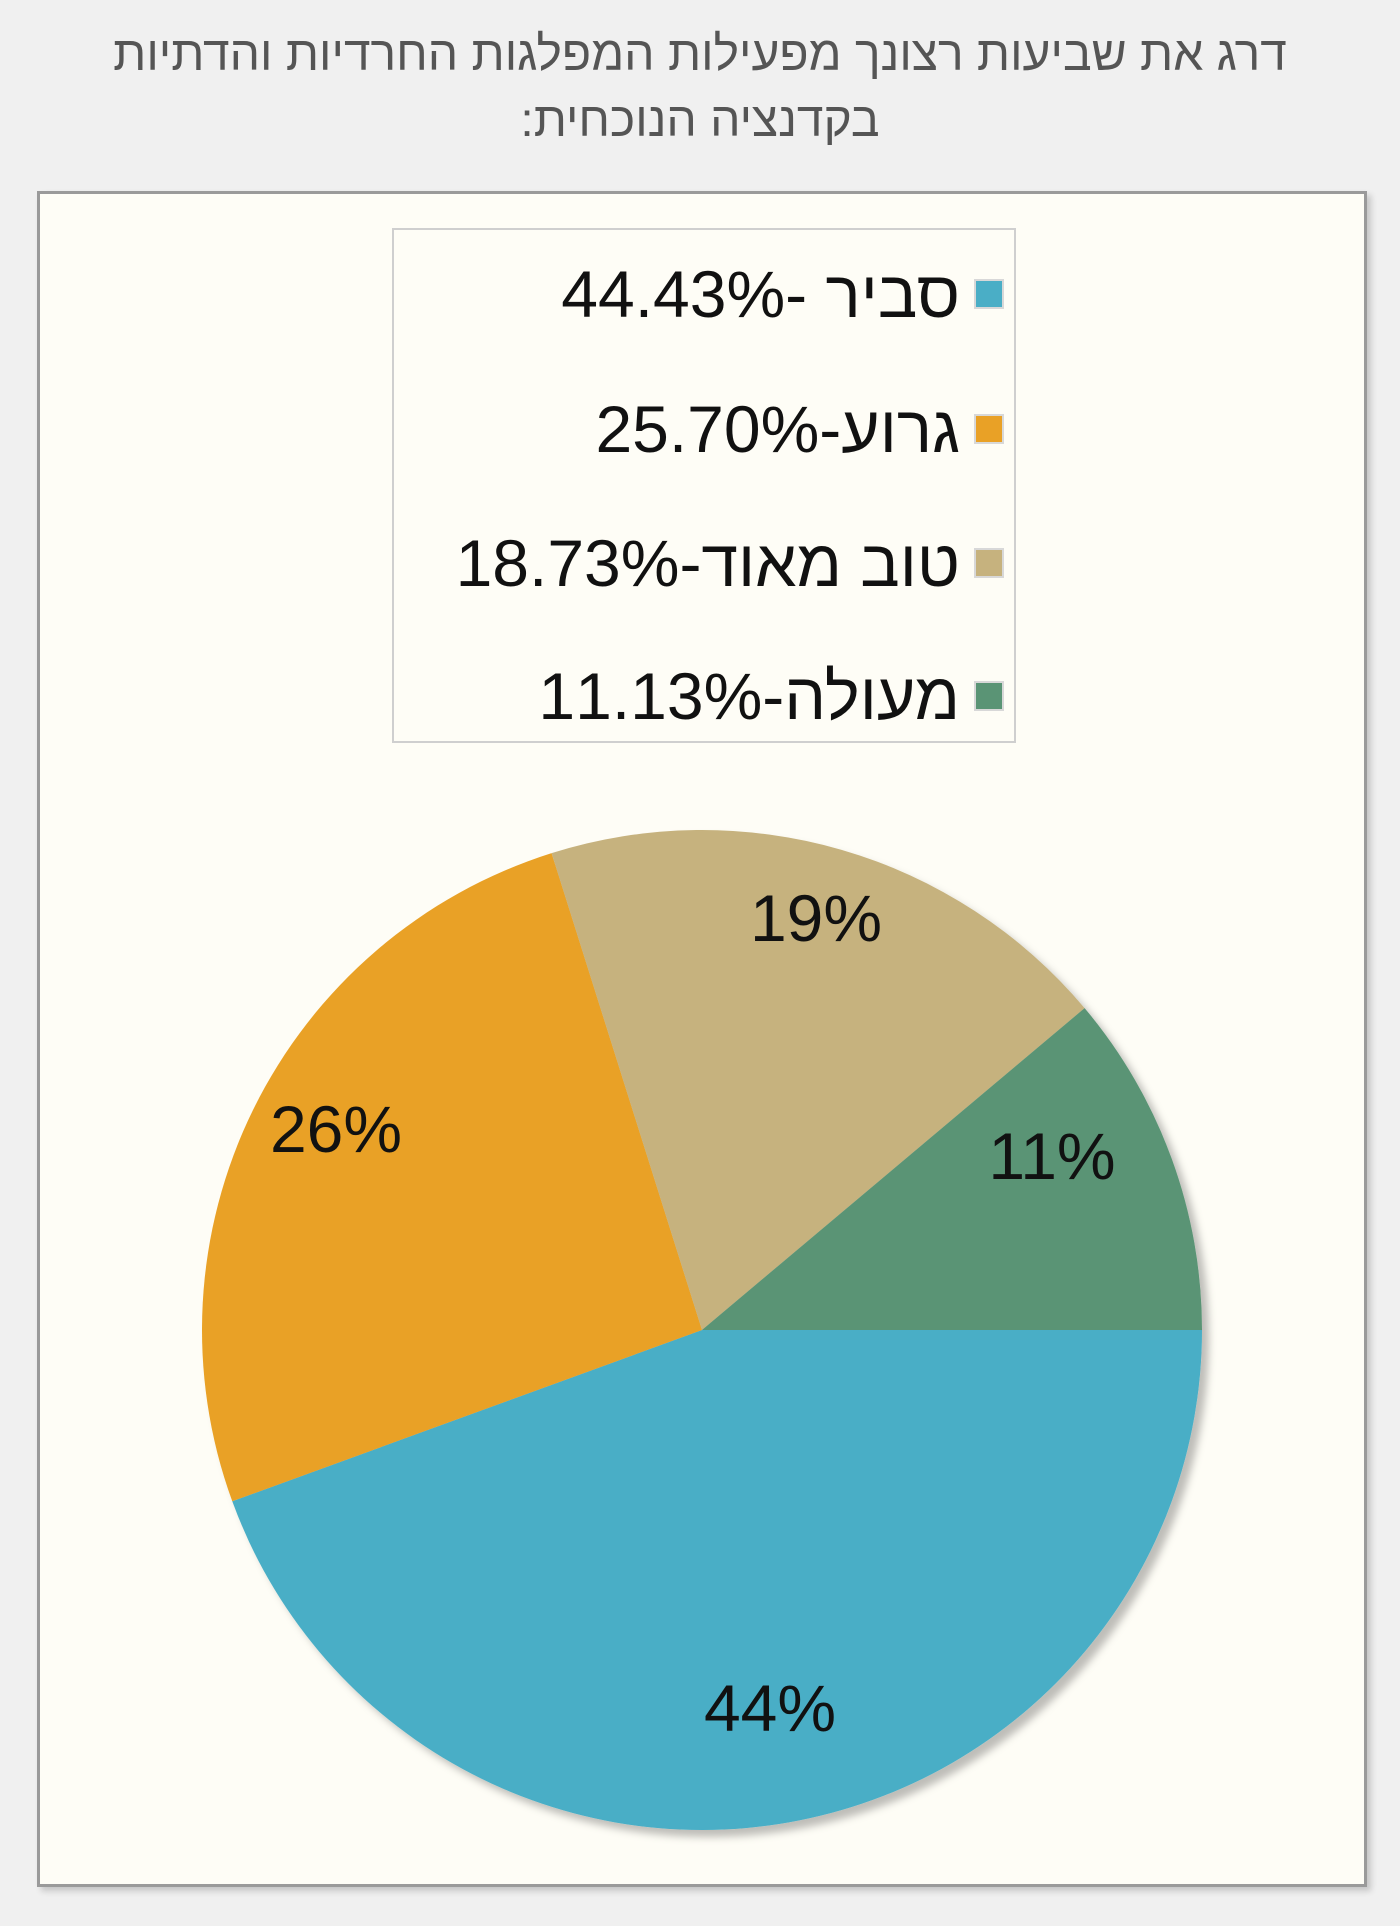  What do you see at coordinates (1051, 1156) in the screenshot?
I see `slice-label-3: 11%` at bounding box center [1051, 1156].